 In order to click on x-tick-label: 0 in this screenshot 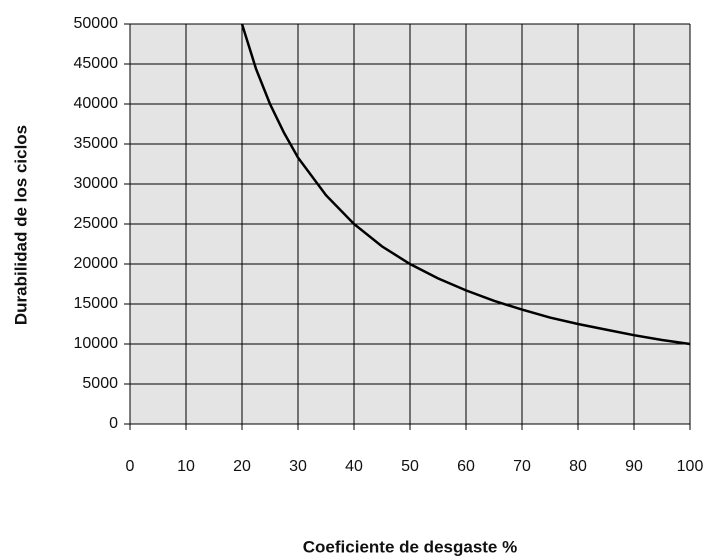, I will do `click(130, 466)`.